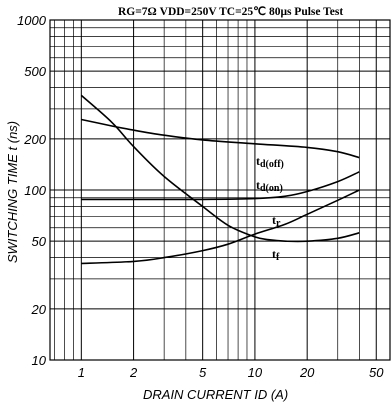 This screenshot has width=391, height=406. I want to click on x-axis-label: DRAIN CURRENT ID (A), so click(215, 394).